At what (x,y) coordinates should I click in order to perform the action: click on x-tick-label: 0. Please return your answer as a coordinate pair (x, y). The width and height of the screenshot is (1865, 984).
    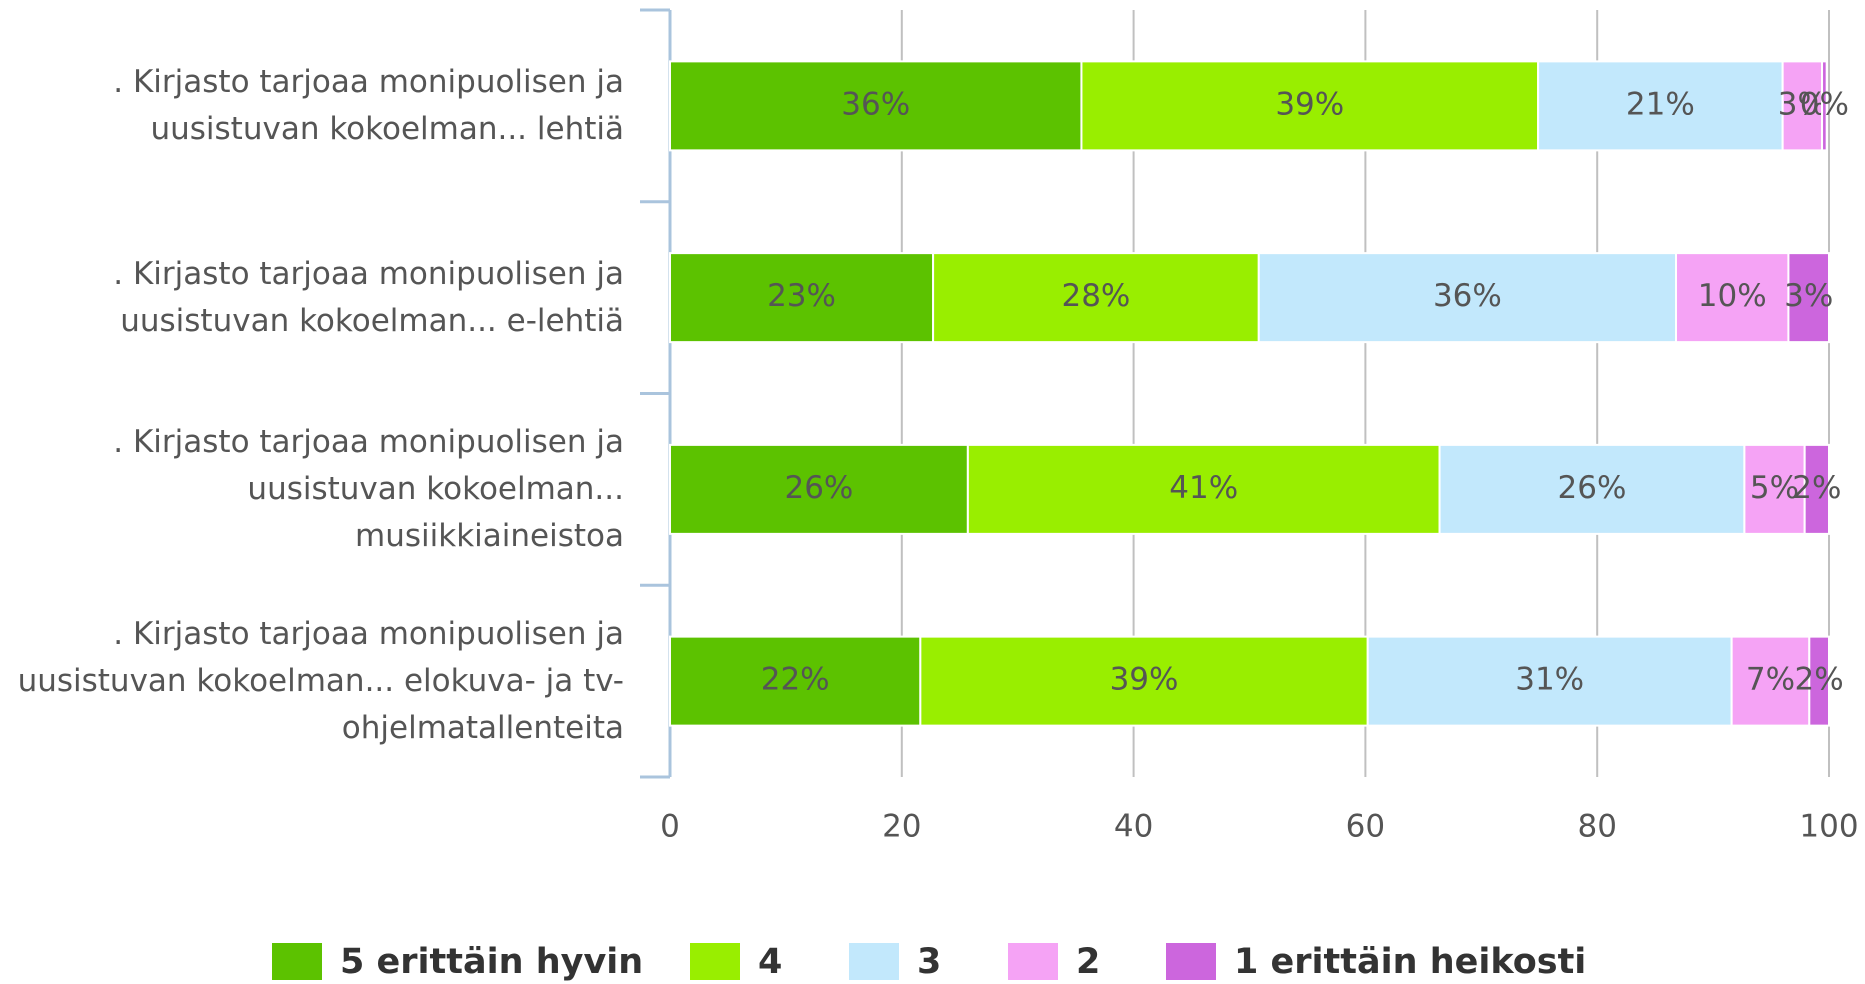
    Looking at the image, I should click on (670, 827).